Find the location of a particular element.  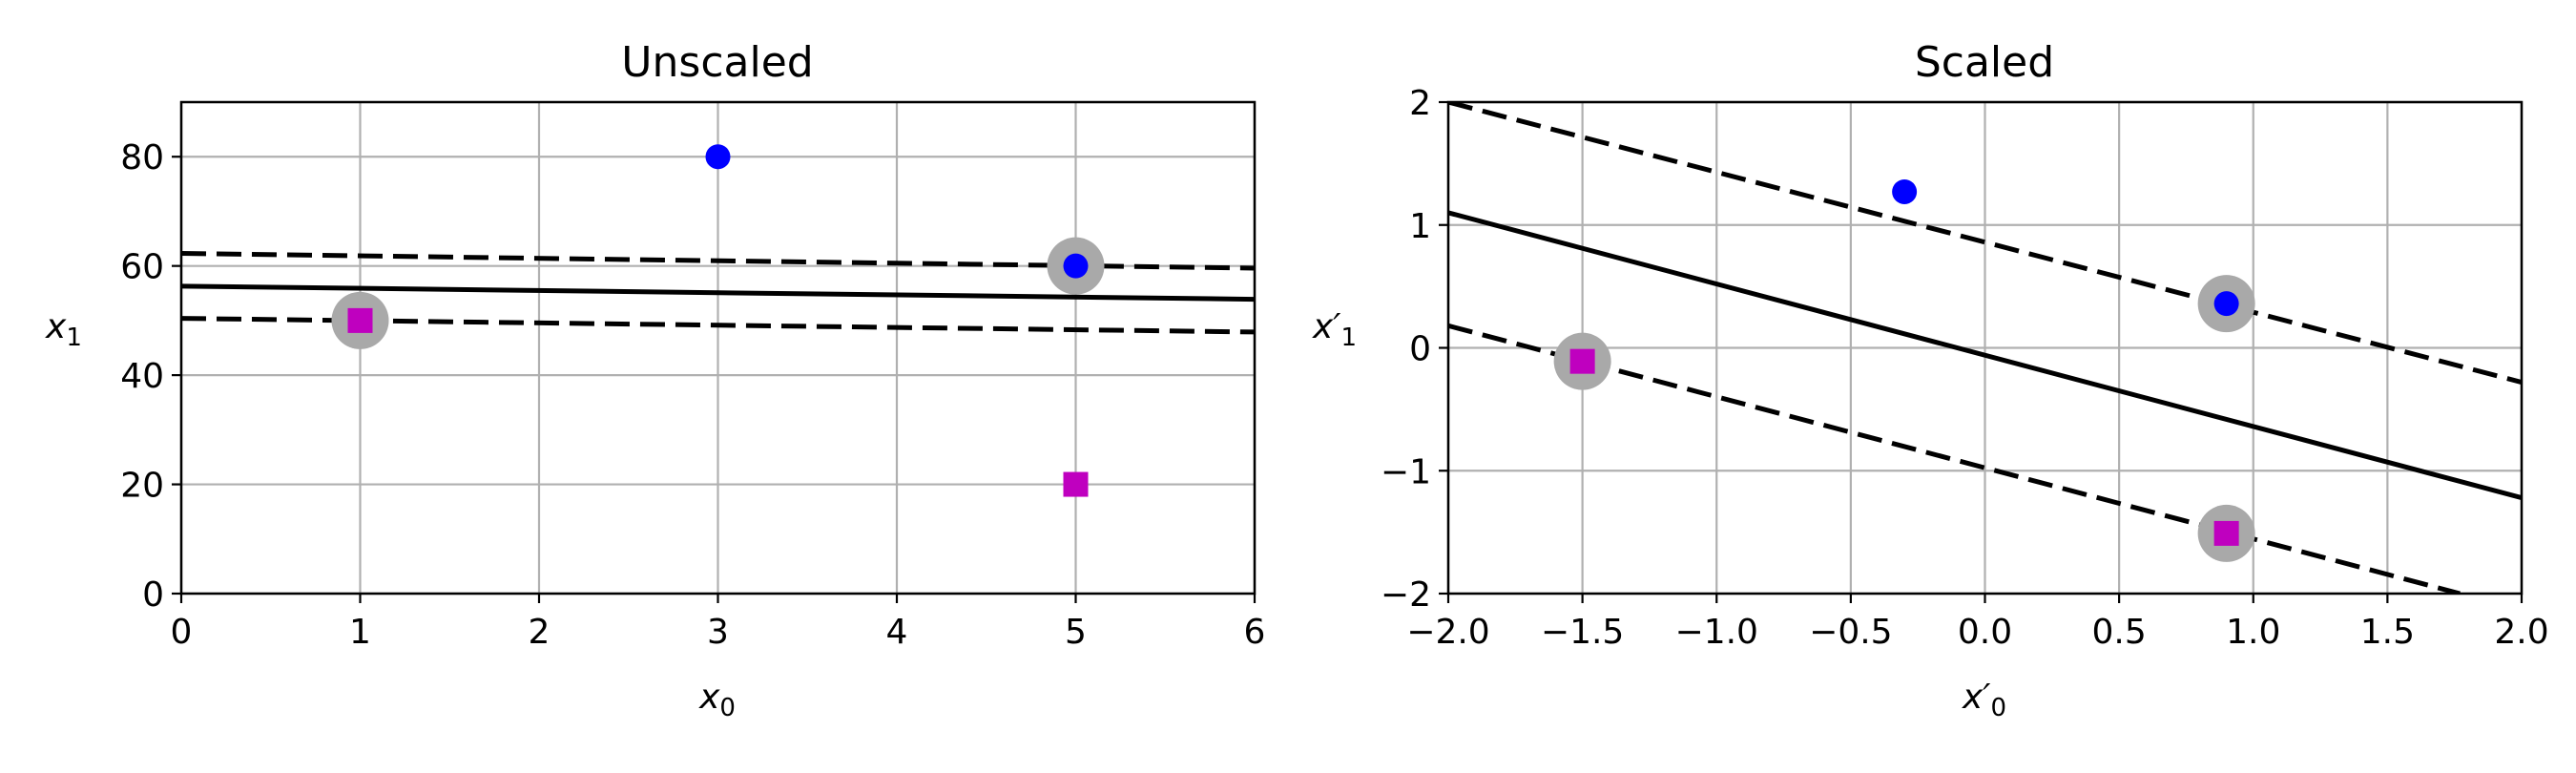

y-axis-label-scaled: x′1 is located at coordinates (1334, 329).